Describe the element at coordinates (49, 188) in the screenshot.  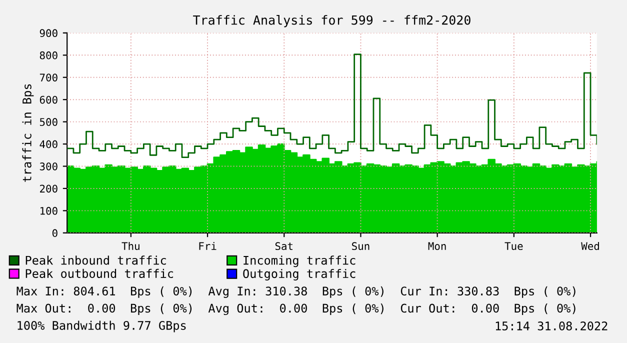
I see `y-tick-label: 200` at that location.